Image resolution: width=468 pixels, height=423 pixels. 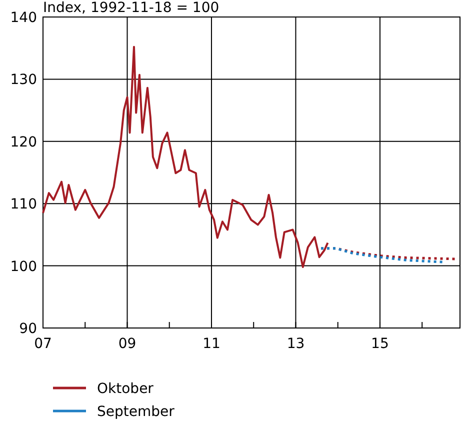 I want to click on x-tick-label: 11, so click(x=211, y=344).